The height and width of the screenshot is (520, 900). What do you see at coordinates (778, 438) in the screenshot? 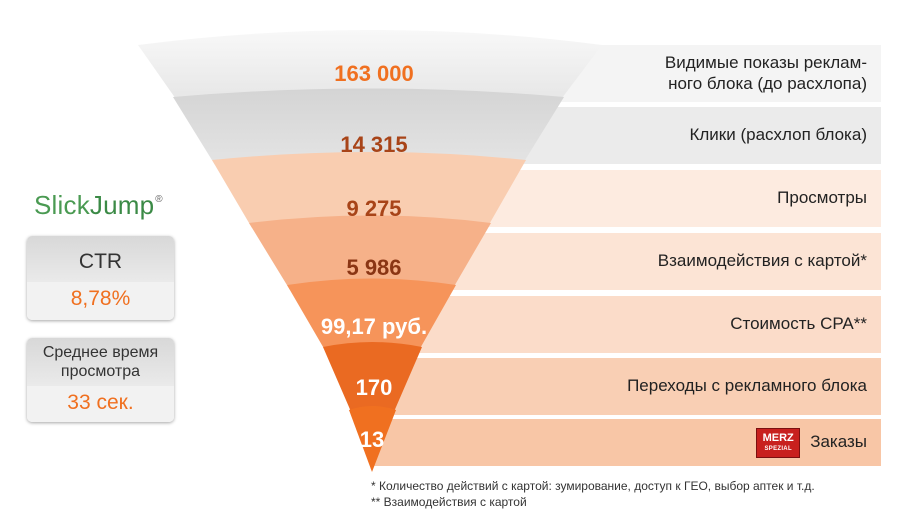
I see `merz-logo-text: MERZ` at bounding box center [778, 438].